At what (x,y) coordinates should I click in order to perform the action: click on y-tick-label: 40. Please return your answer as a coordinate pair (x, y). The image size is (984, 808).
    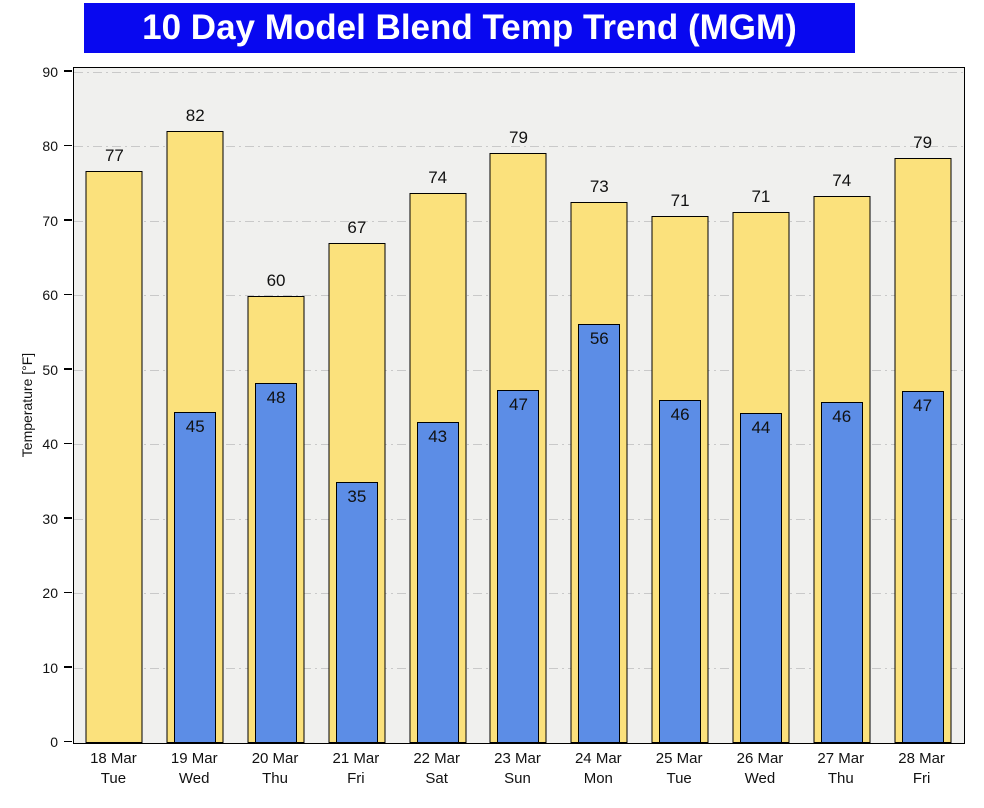
    Looking at the image, I should click on (50, 444).